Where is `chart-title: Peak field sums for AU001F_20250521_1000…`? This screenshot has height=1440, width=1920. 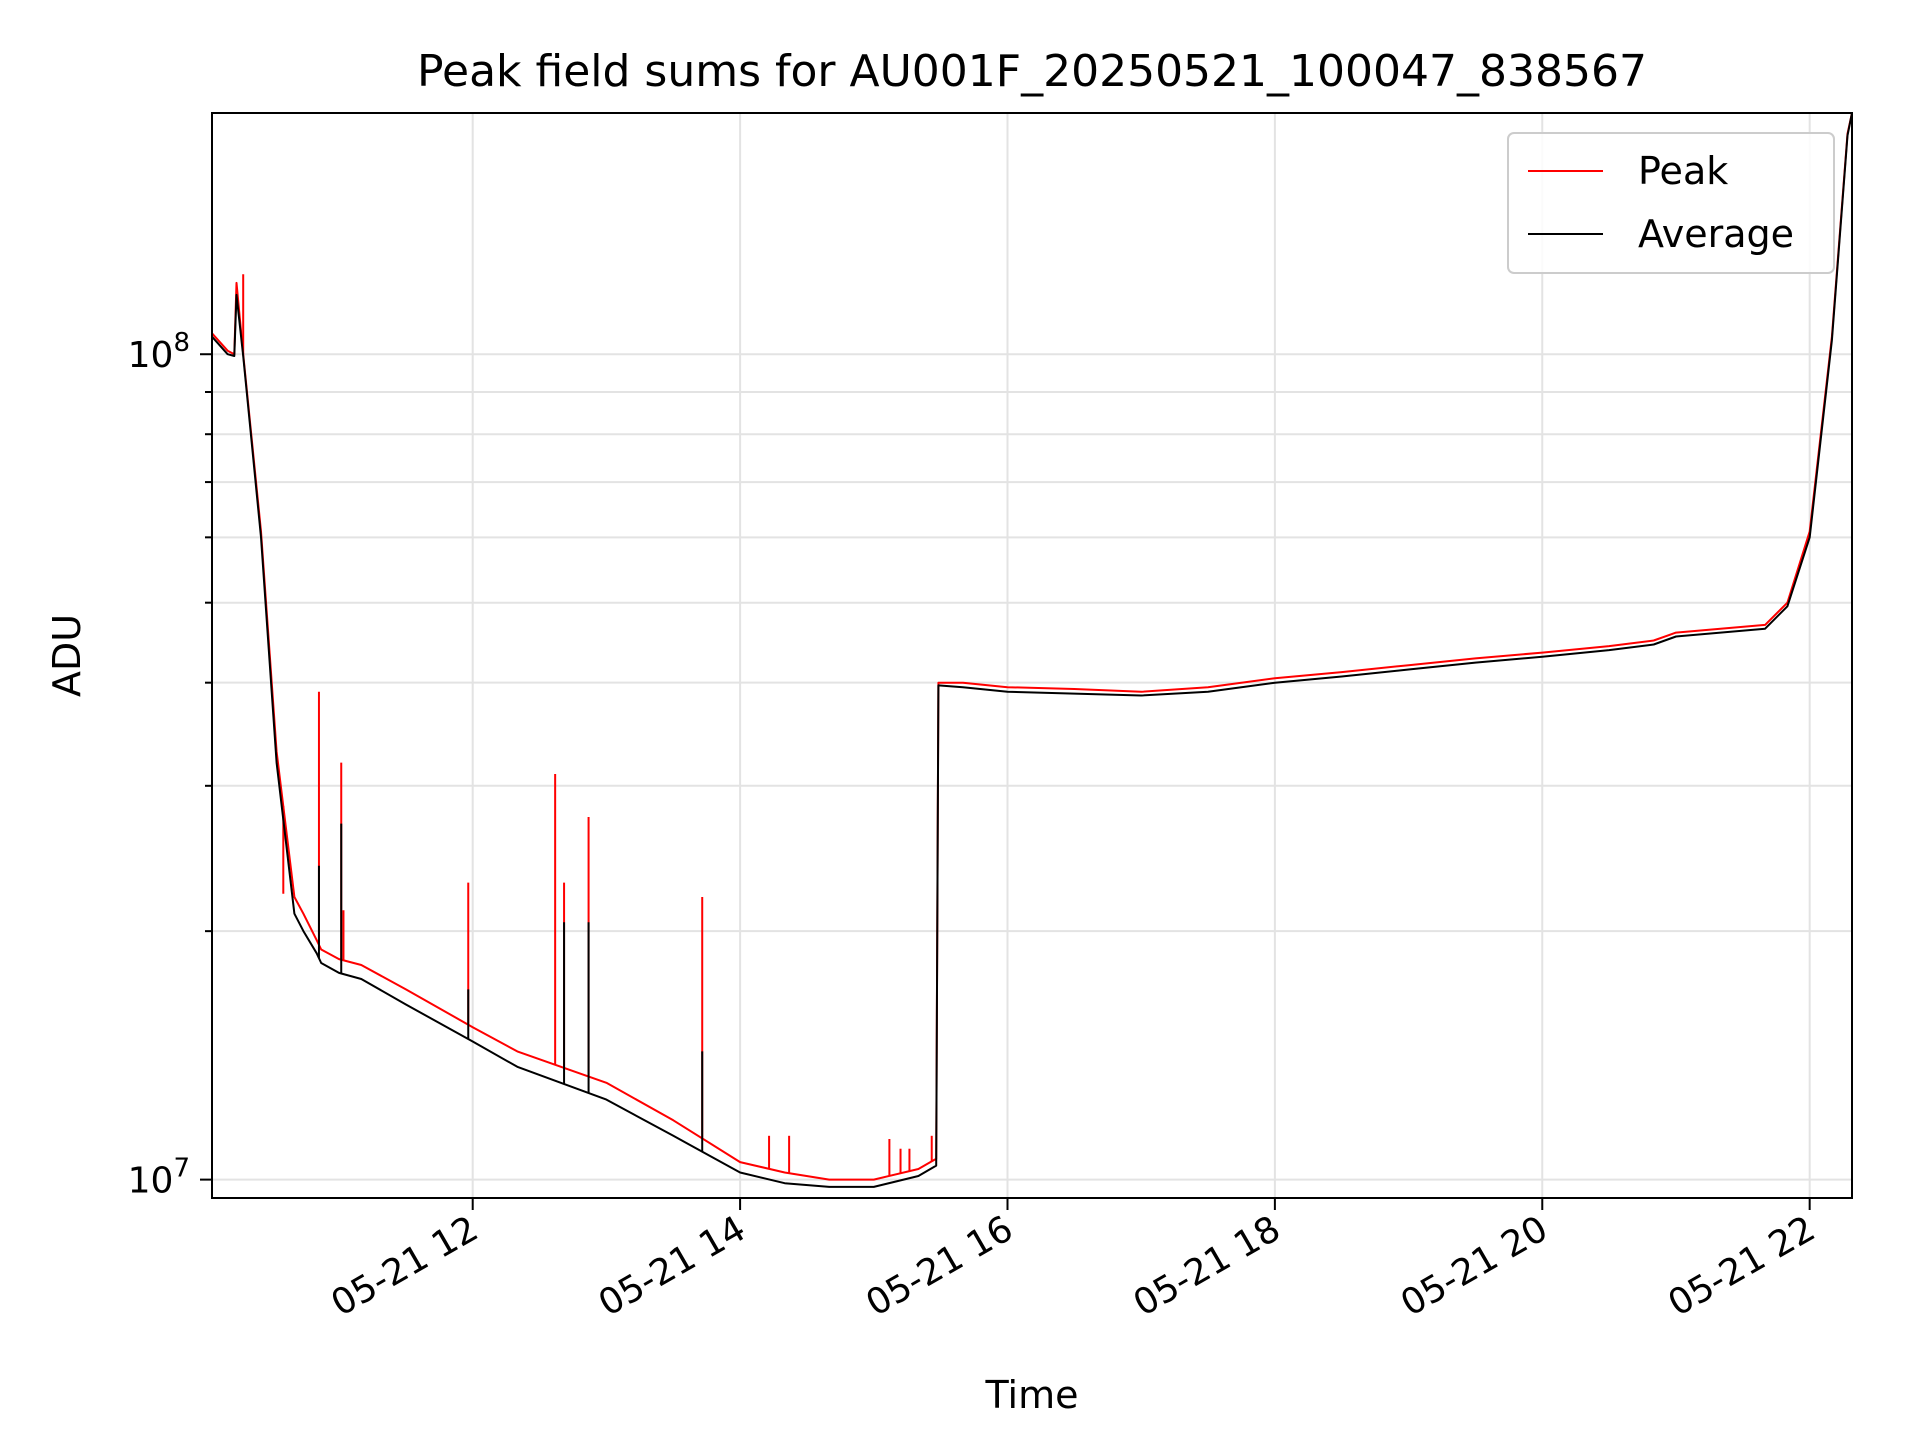 chart-title: Peak field sums for AU001F_20250521_1000… is located at coordinates (1032, 71).